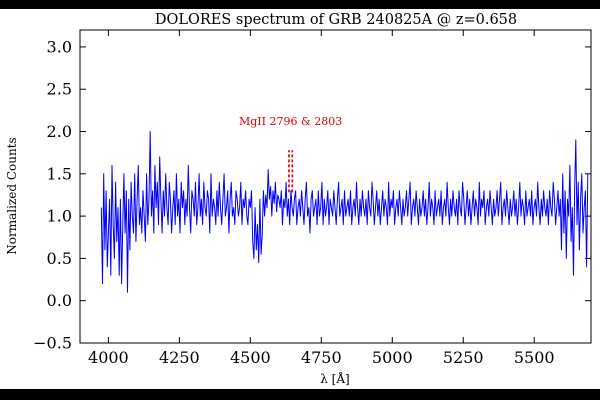  Describe the element at coordinates (59, 300) in the screenshot. I see `y-tick-label: 0.0` at that location.